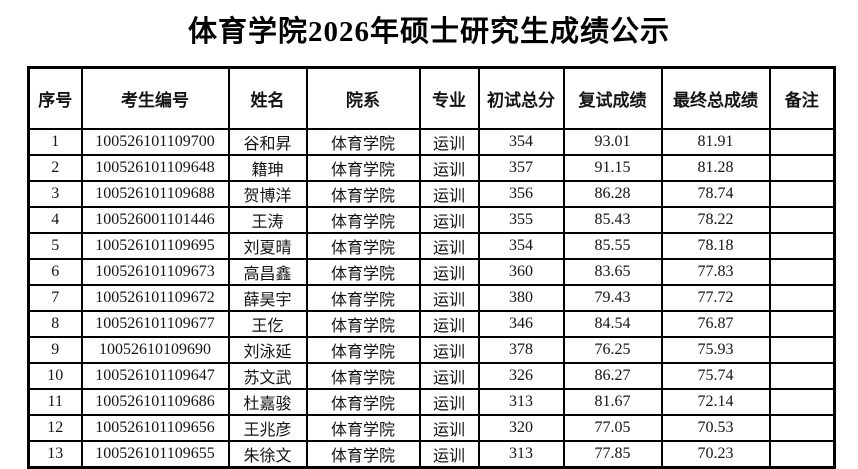 The width and height of the screenshot is (858, 469). What do you see at coordinates (715, 349) in the screenshot?
I see `cell-final-score: 75.93` at bounding box center [715, 349].